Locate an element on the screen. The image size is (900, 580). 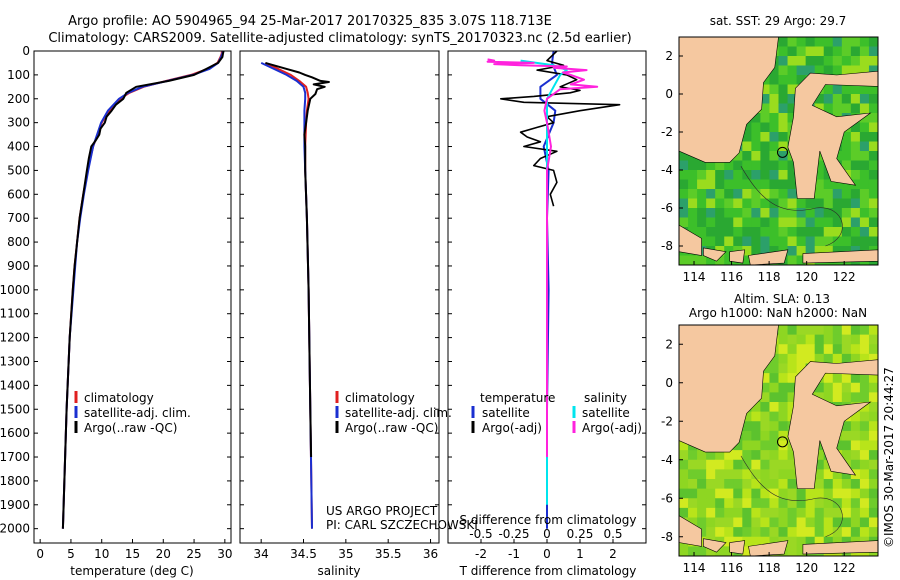
map-y-tick-label: 0 is located at coordinates (669, 383).